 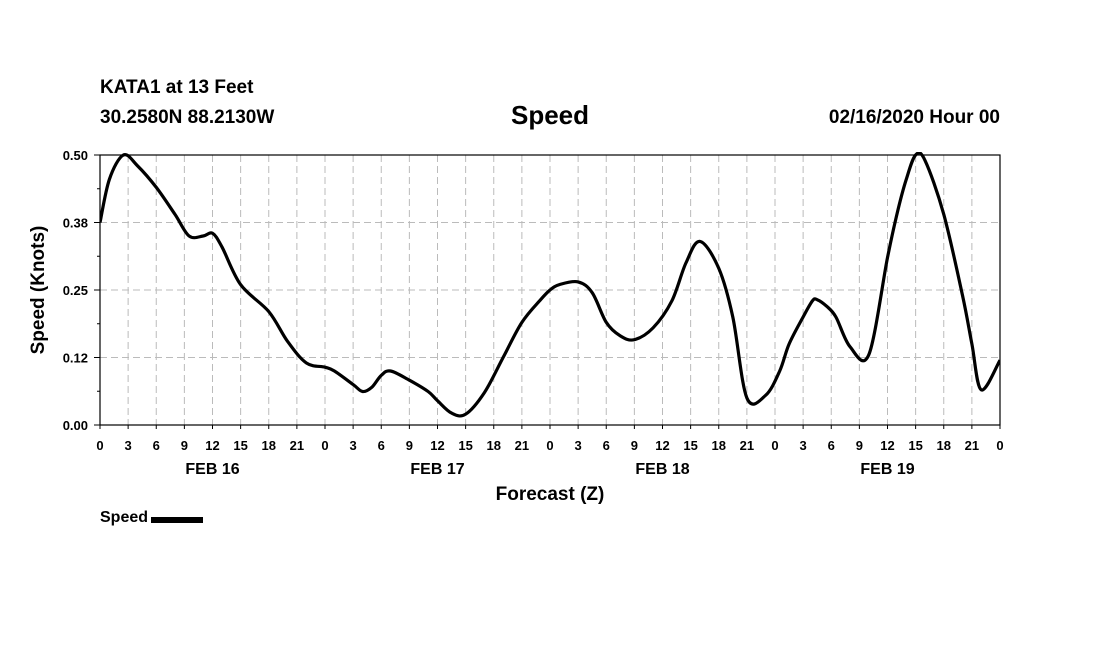 I want to click on y-tick-label: 0.00, so click(x=75, y=425).